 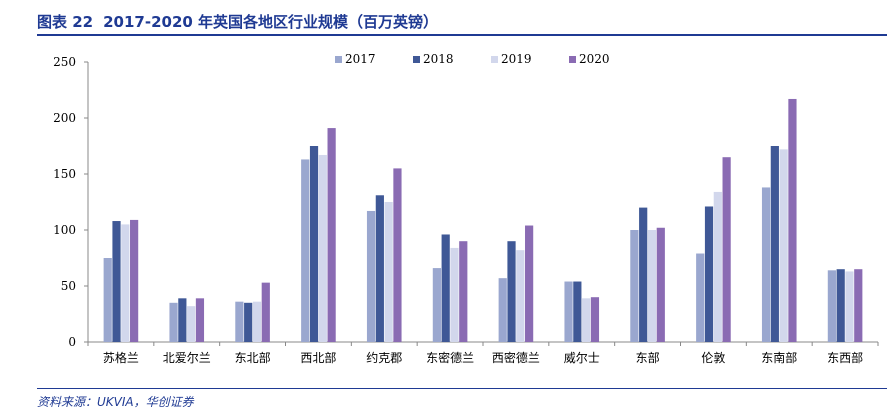 I want to click on x-tick-label: 北爱尔兰, so click(x=187, y=357).